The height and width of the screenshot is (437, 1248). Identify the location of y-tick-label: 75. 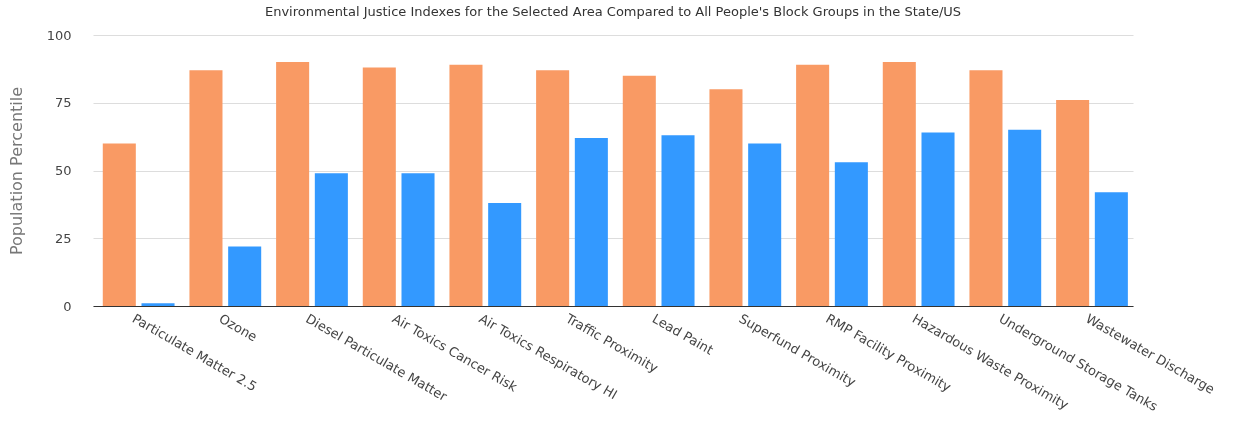
(63, 103).